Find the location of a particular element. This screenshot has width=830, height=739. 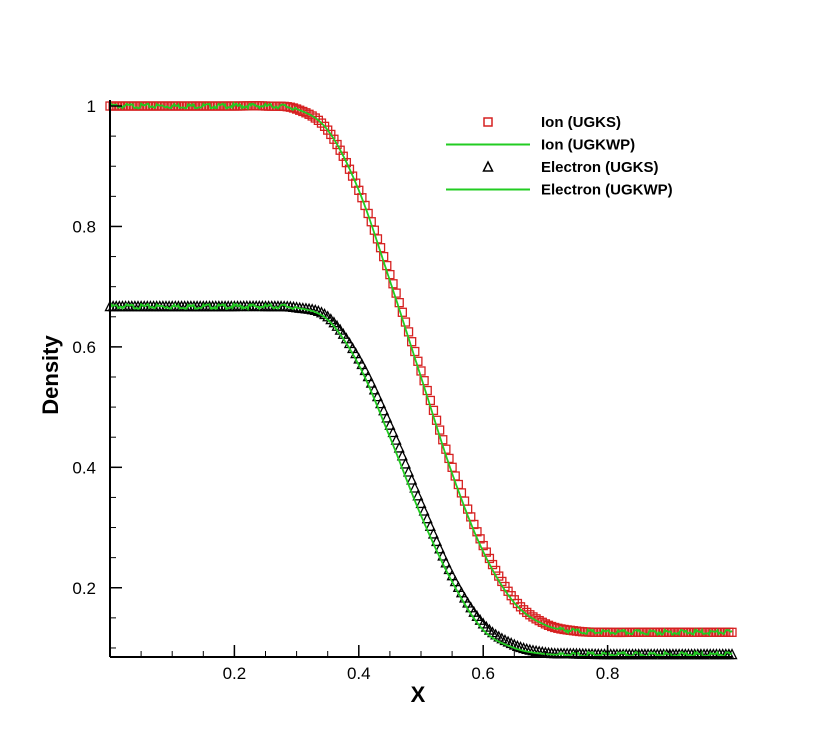

legend-item: Electron (UGKWP) is located at coordinates (559, 190).